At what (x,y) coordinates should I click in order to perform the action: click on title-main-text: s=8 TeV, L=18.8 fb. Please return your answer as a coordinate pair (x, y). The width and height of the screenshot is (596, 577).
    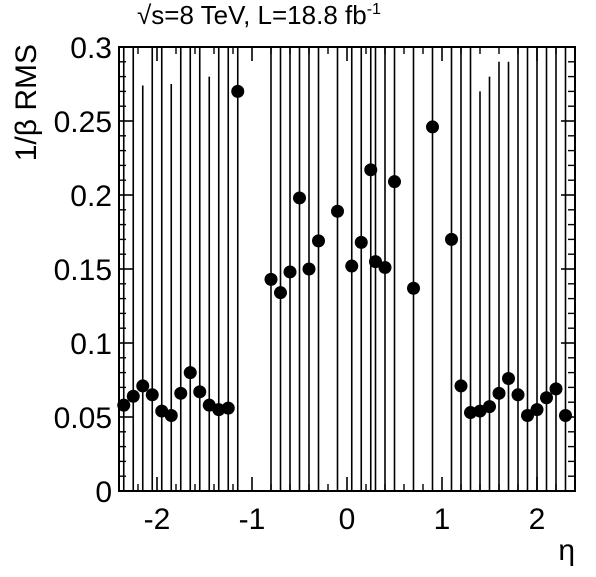
    Looking at the image, I should click on (258, 15).